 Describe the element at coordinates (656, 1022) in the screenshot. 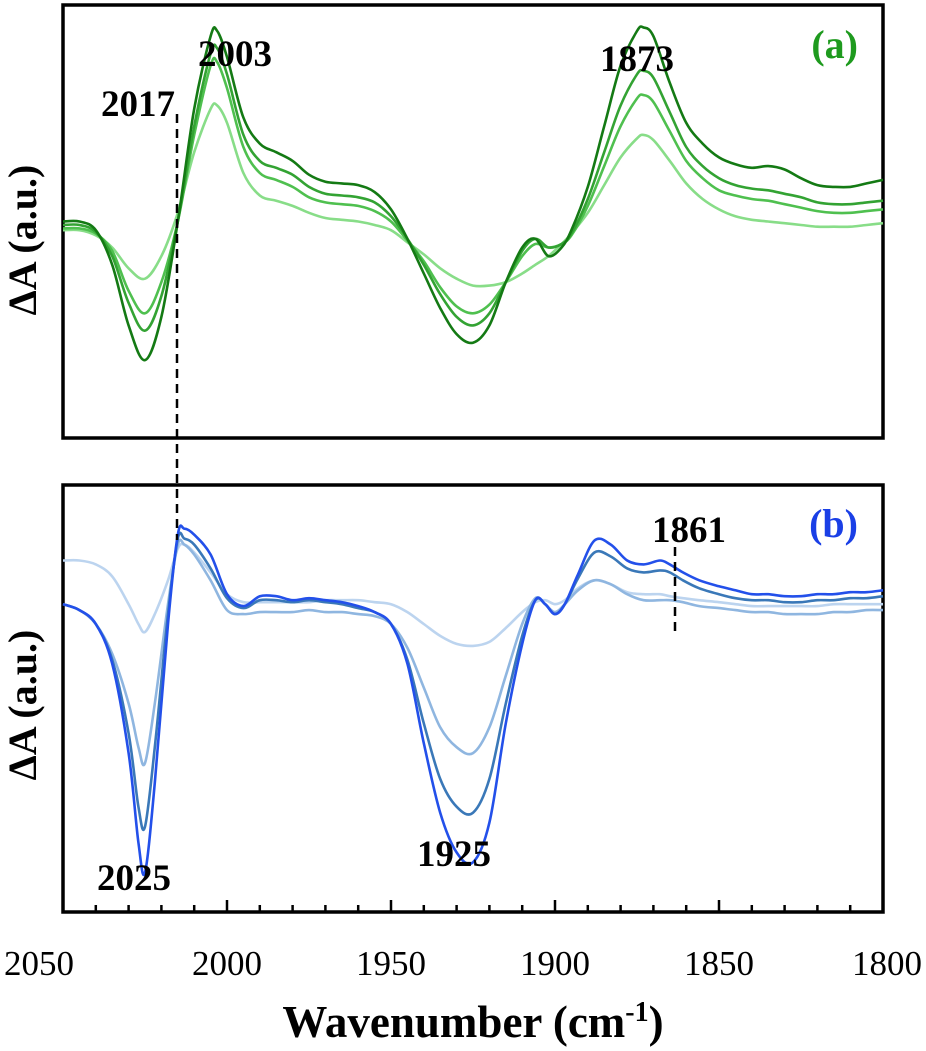

I see `x-axis-label-close: )` at that location.